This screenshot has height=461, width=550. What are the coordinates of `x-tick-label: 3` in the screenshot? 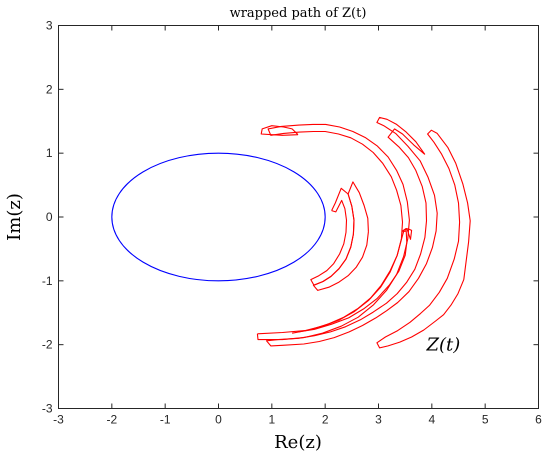 It's located at (378, 420).